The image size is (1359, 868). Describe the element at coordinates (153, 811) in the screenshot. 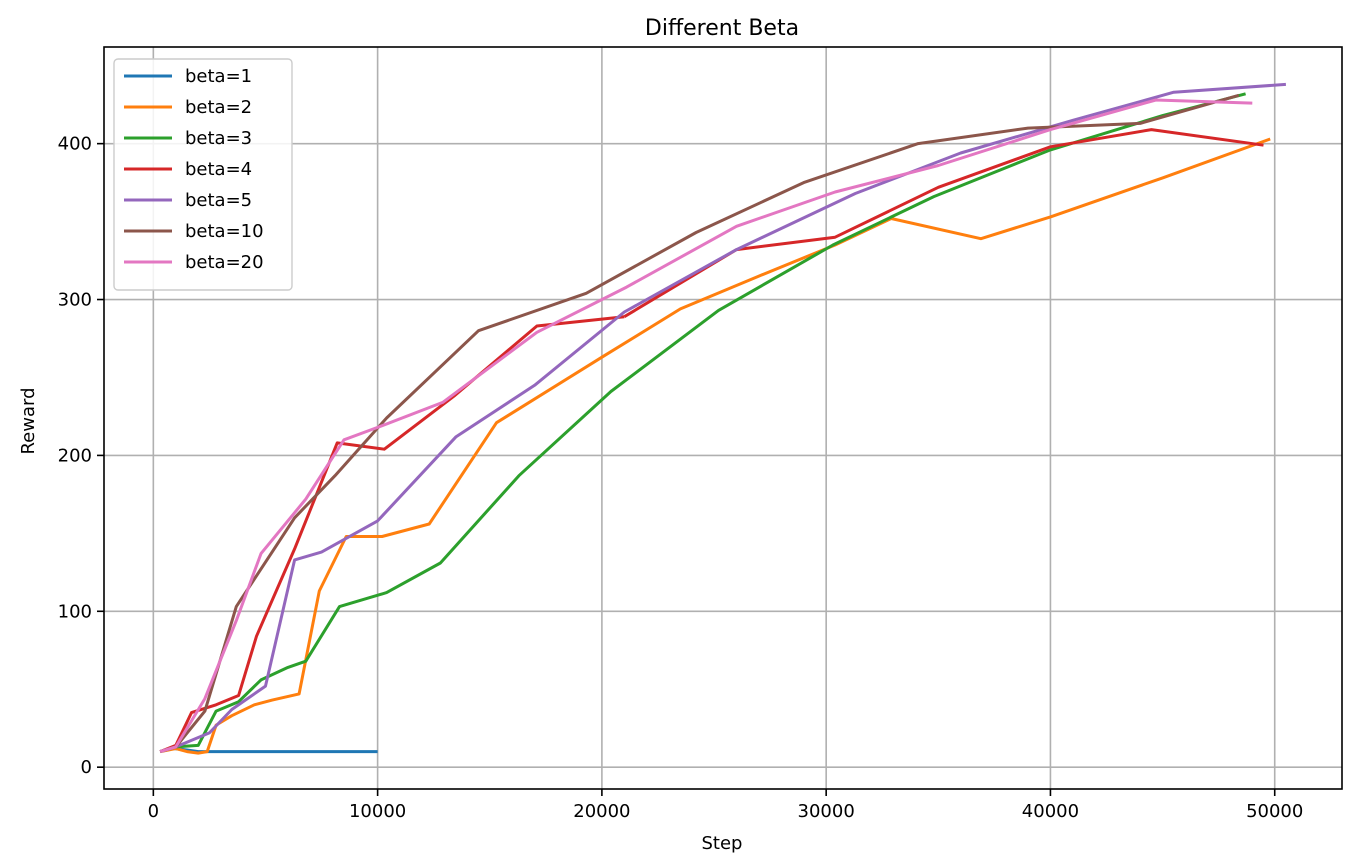

I see `x-tick-label: 0` at that location.